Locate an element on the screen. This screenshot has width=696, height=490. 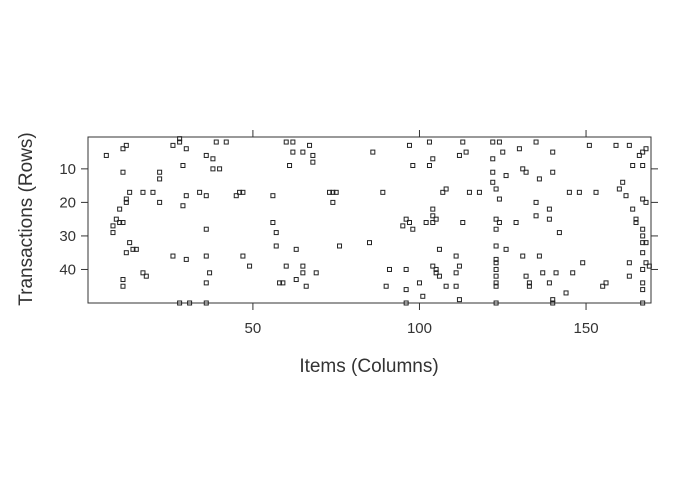
x-tick-label: 100 is located at coordinates (419, 328).